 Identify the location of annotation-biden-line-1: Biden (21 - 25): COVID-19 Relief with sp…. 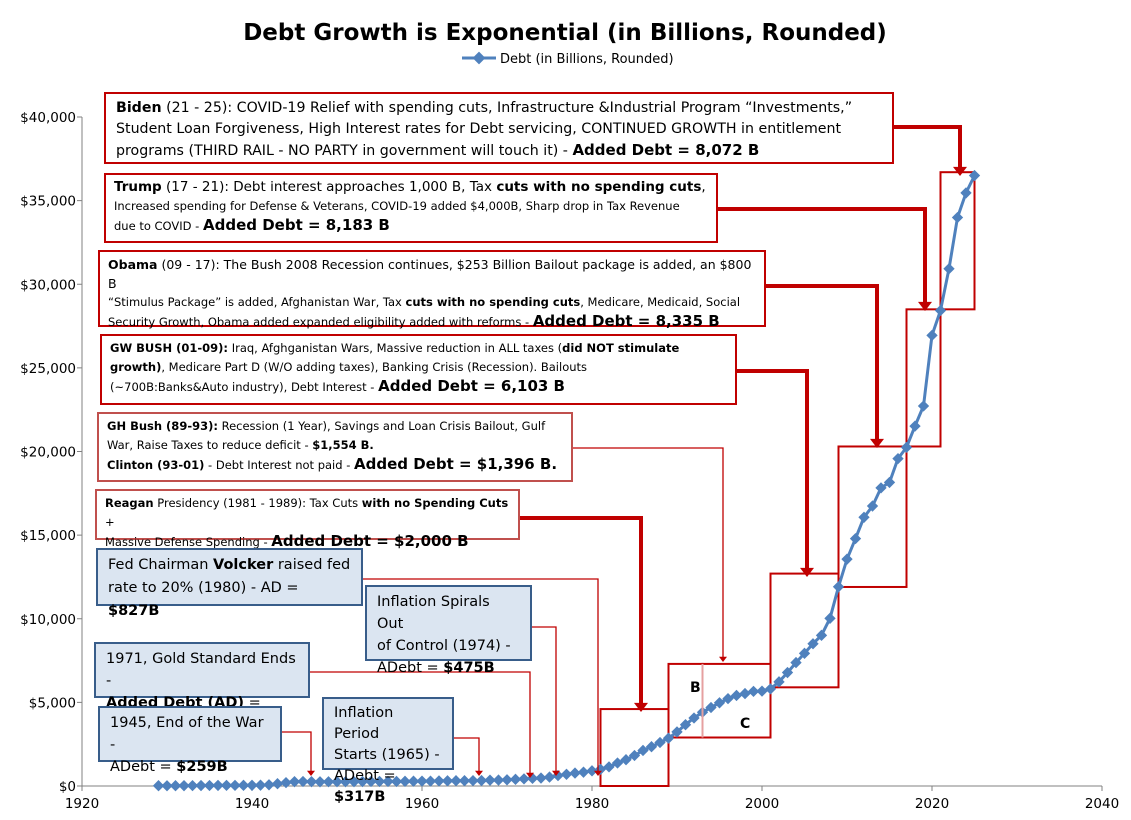
(484, 108).